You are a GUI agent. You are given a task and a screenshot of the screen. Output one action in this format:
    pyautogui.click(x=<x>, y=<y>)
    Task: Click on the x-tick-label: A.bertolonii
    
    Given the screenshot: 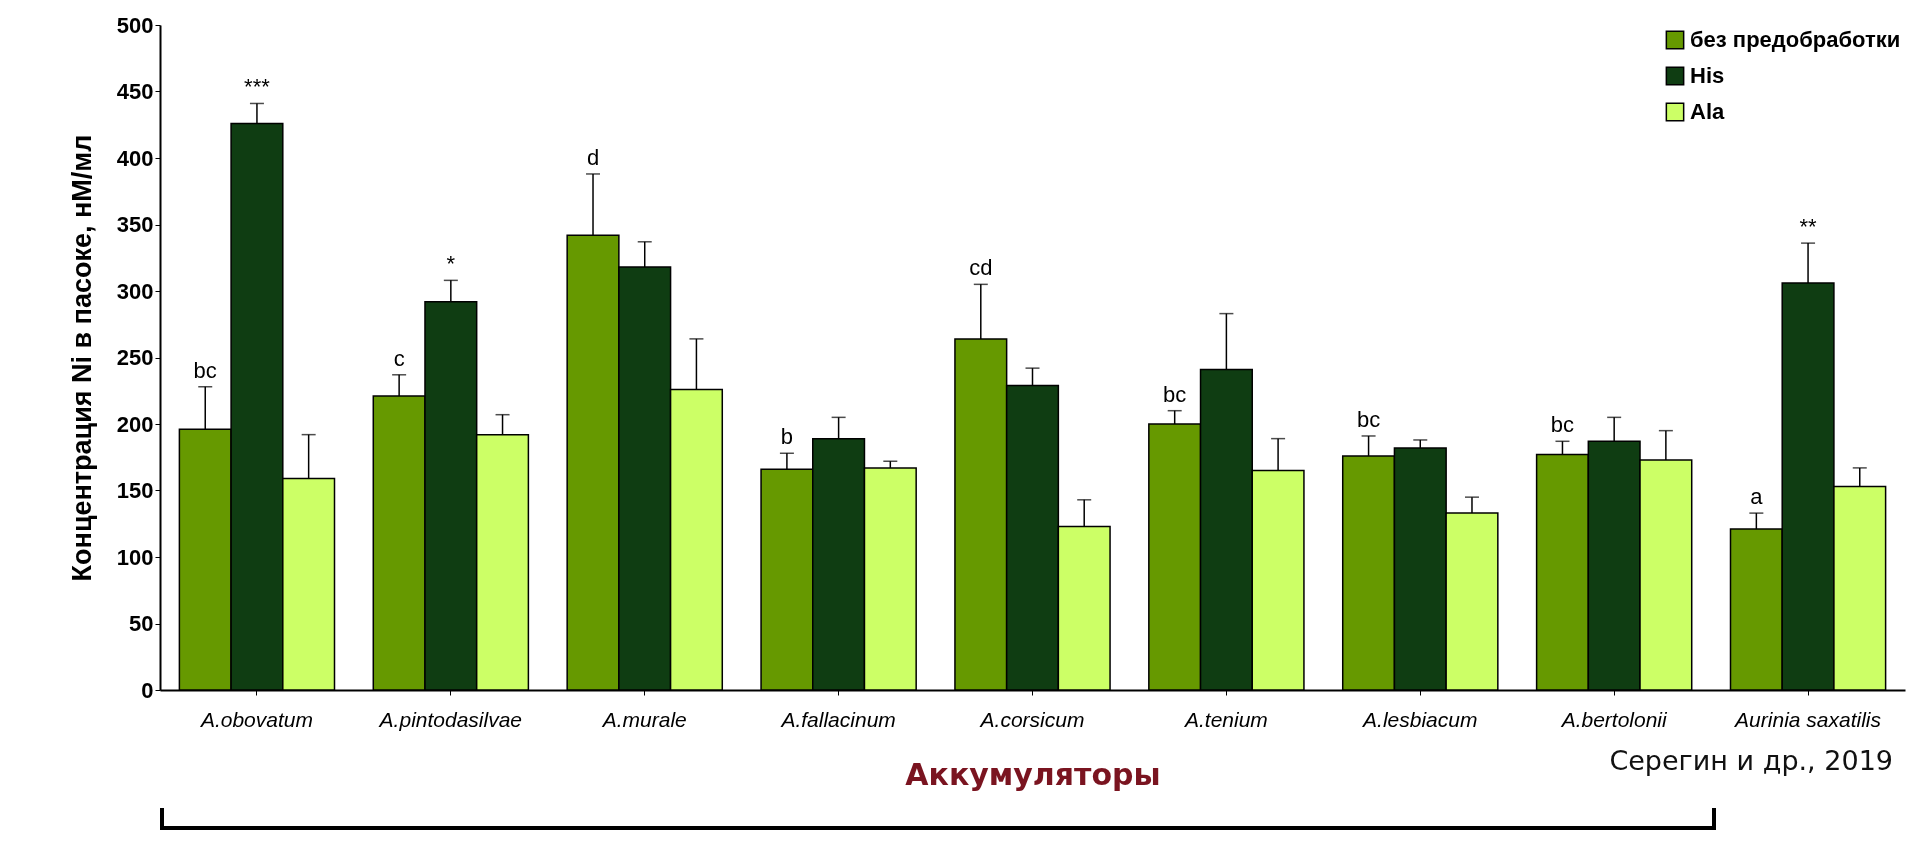 What is the action you would take?
    pyautogui.click(x=1614, y=719)
    